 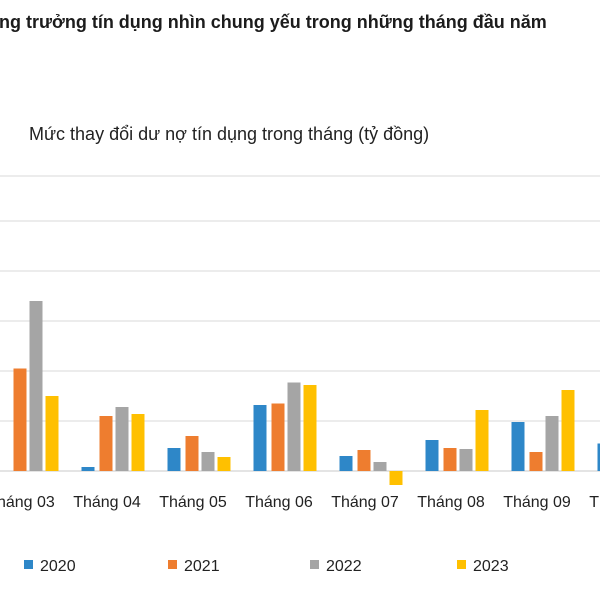 I want to click on legend-item-2023: 2023, so click(x=483, y=566).